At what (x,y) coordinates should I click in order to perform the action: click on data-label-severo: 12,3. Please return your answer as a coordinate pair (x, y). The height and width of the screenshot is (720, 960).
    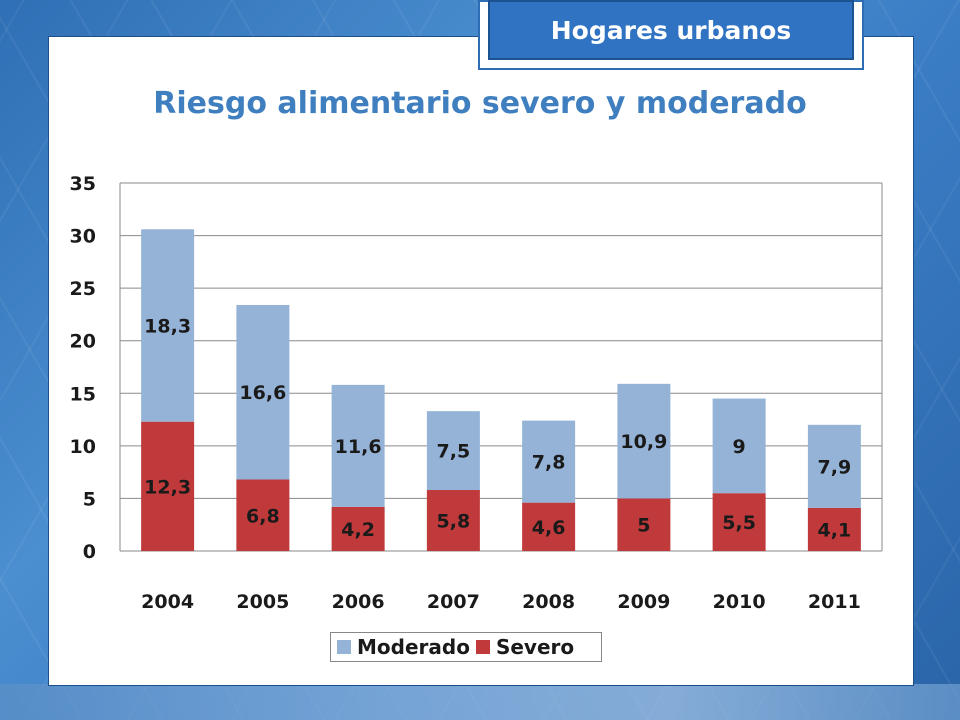
    Looking at the image, I should click on (167, 487).